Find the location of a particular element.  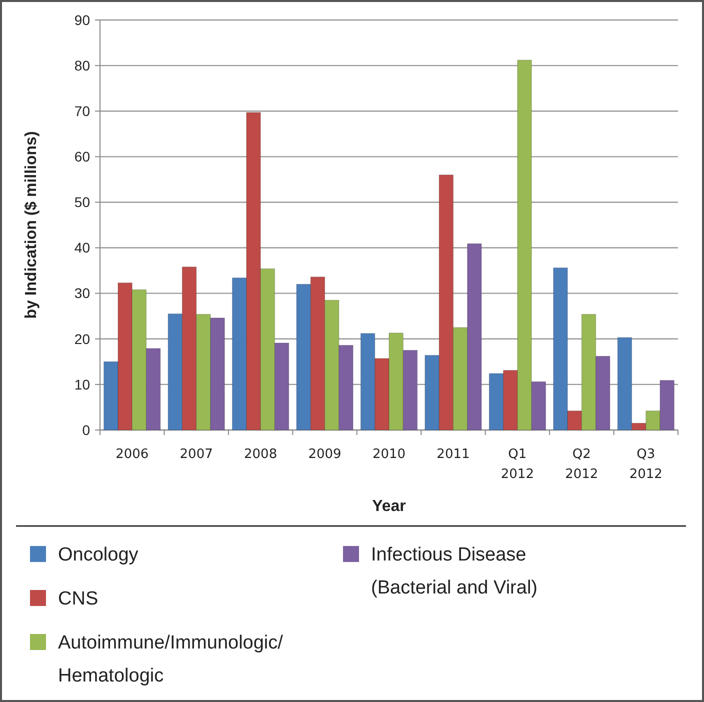

y-tick-label: 70 is located at coordinates (82, 111).